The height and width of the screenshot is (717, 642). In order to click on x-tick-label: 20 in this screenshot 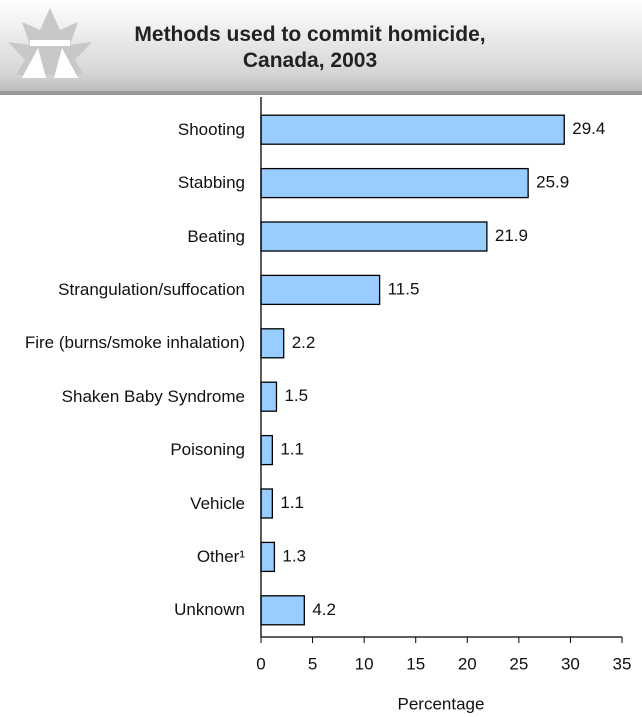, I will do `click(467, 663)`.